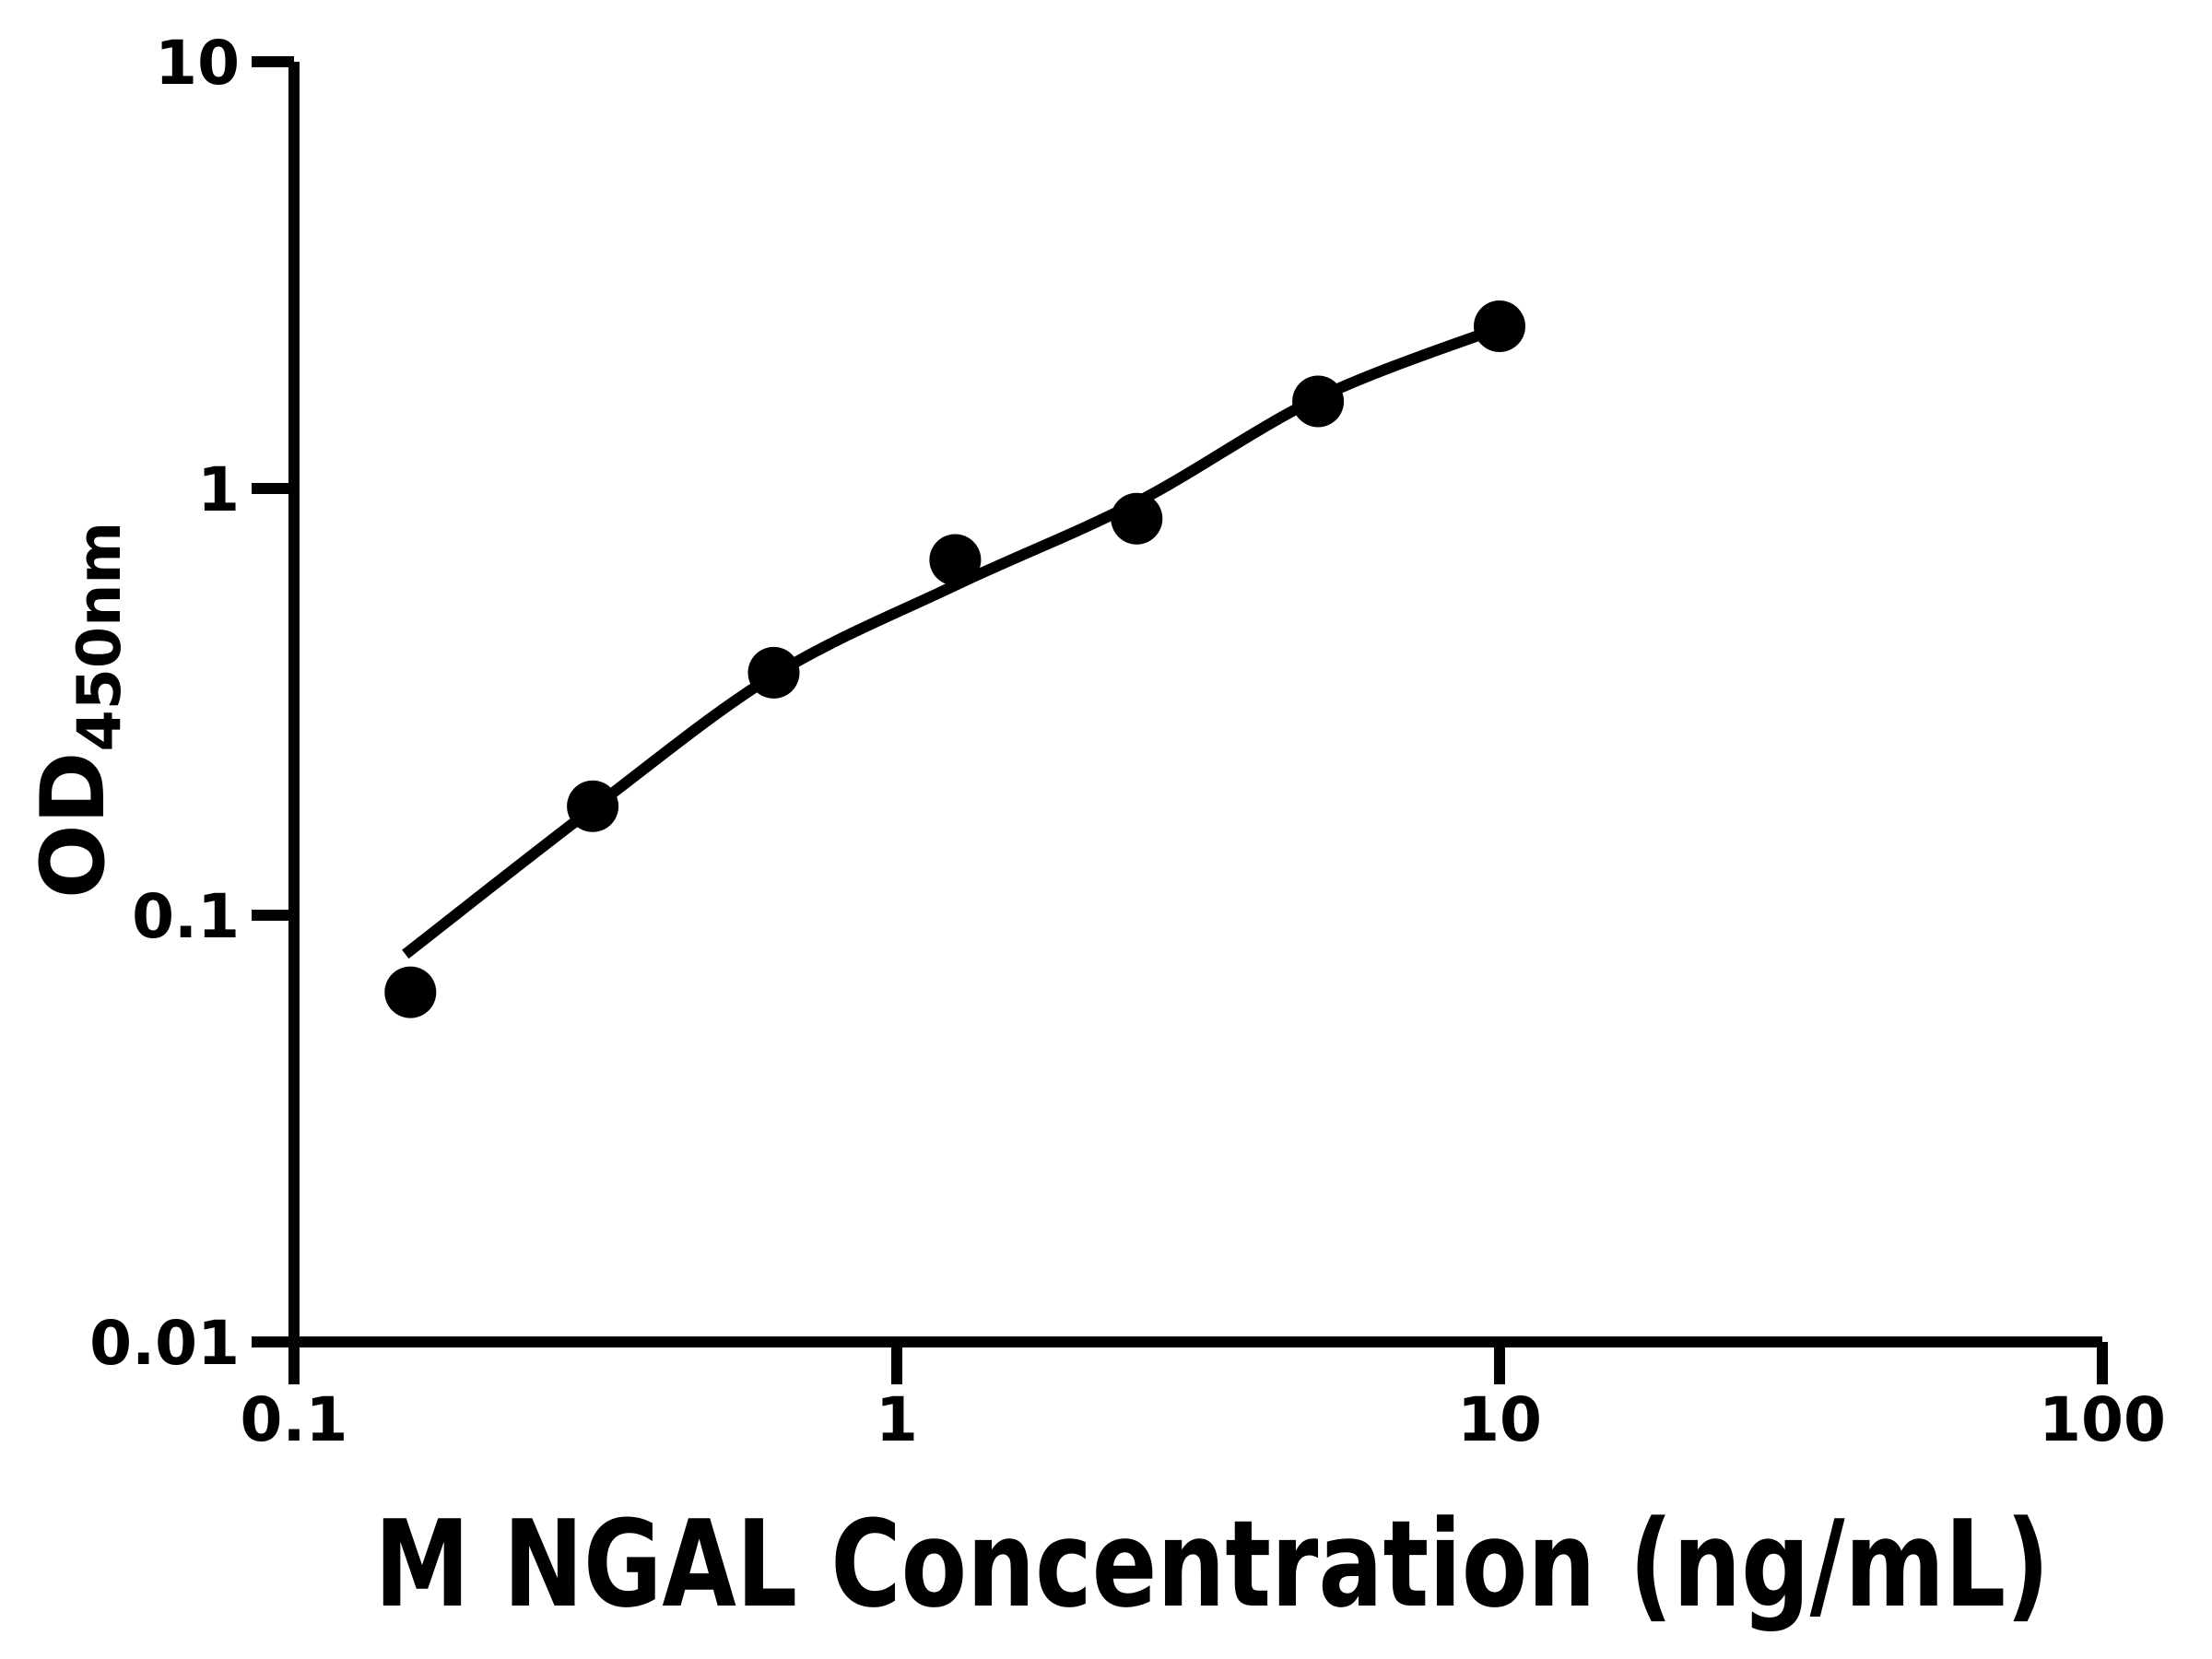 Image resolution: width=2212 pixels, height=1659 pixels. What do you see at coordinates (218, 489) in the screenshot?
I see `y-tick-label: 1` at bounding box center [218, 489].